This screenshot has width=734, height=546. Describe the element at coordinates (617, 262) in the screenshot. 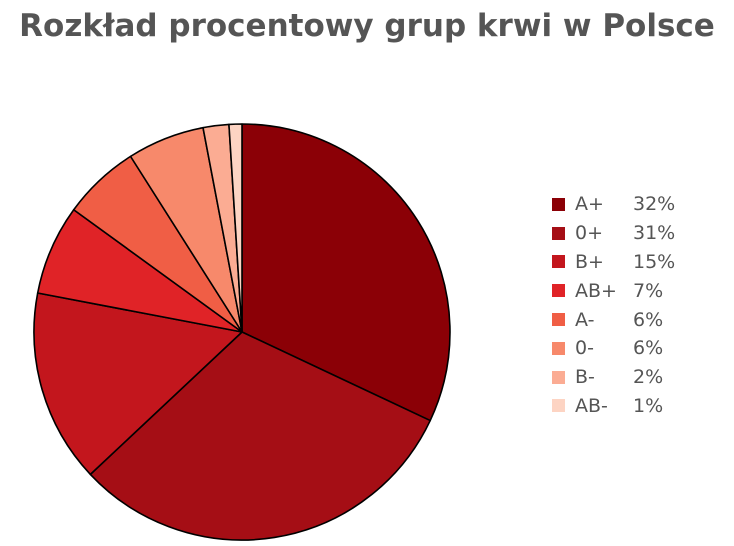

I see `legend-item: B+ 15%` at that location.